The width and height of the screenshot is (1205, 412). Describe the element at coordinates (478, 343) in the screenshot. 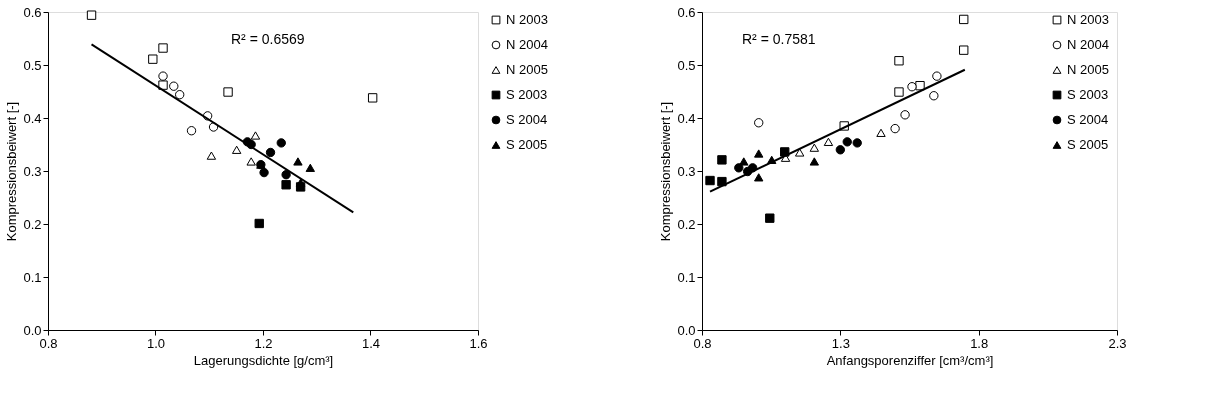

I see `x-tick-label: 1.6` at that location.